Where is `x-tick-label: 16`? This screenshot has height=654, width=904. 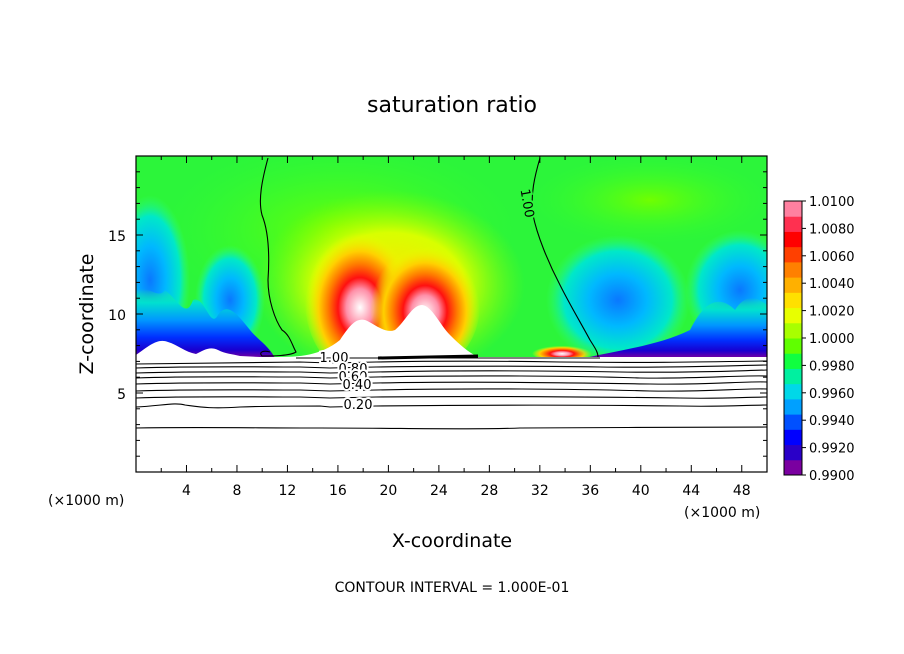
x-tick-label: 16 is located at coordinates (338, 491).